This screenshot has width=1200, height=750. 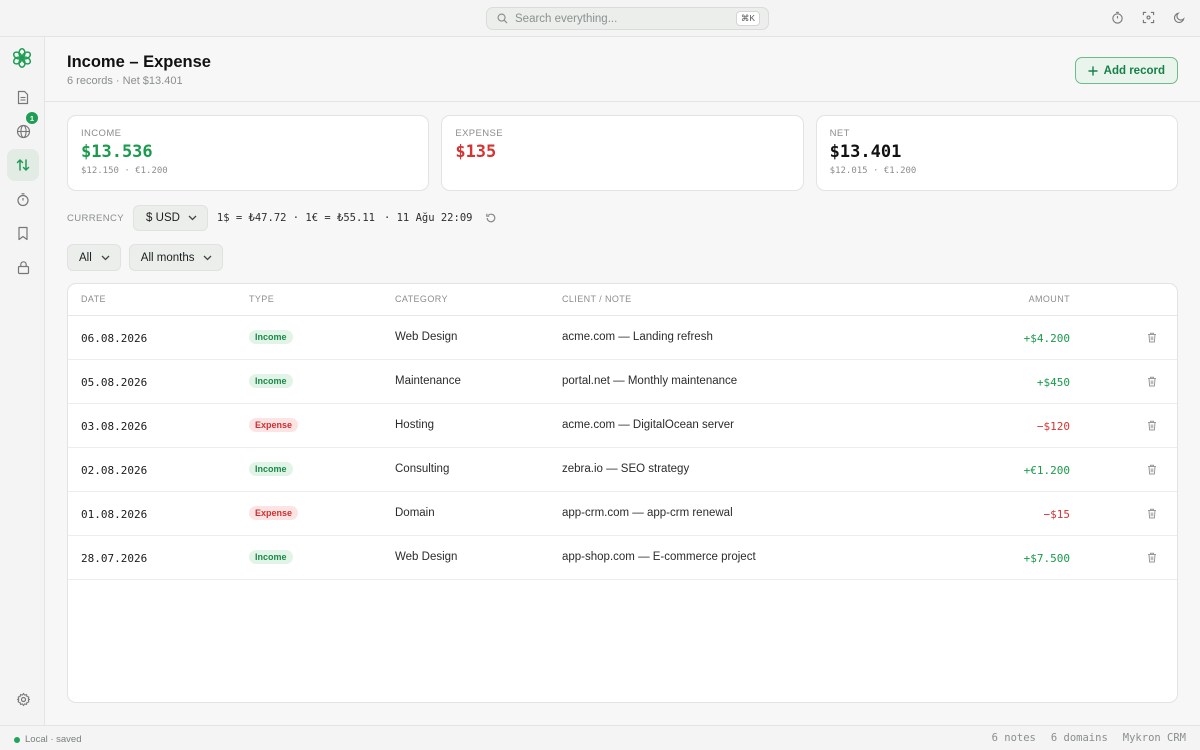 What do you see at coordinates (1013, 738) in the screenshot?
I see `notes-count: 6 notes` at bounding box center [1013, 738].